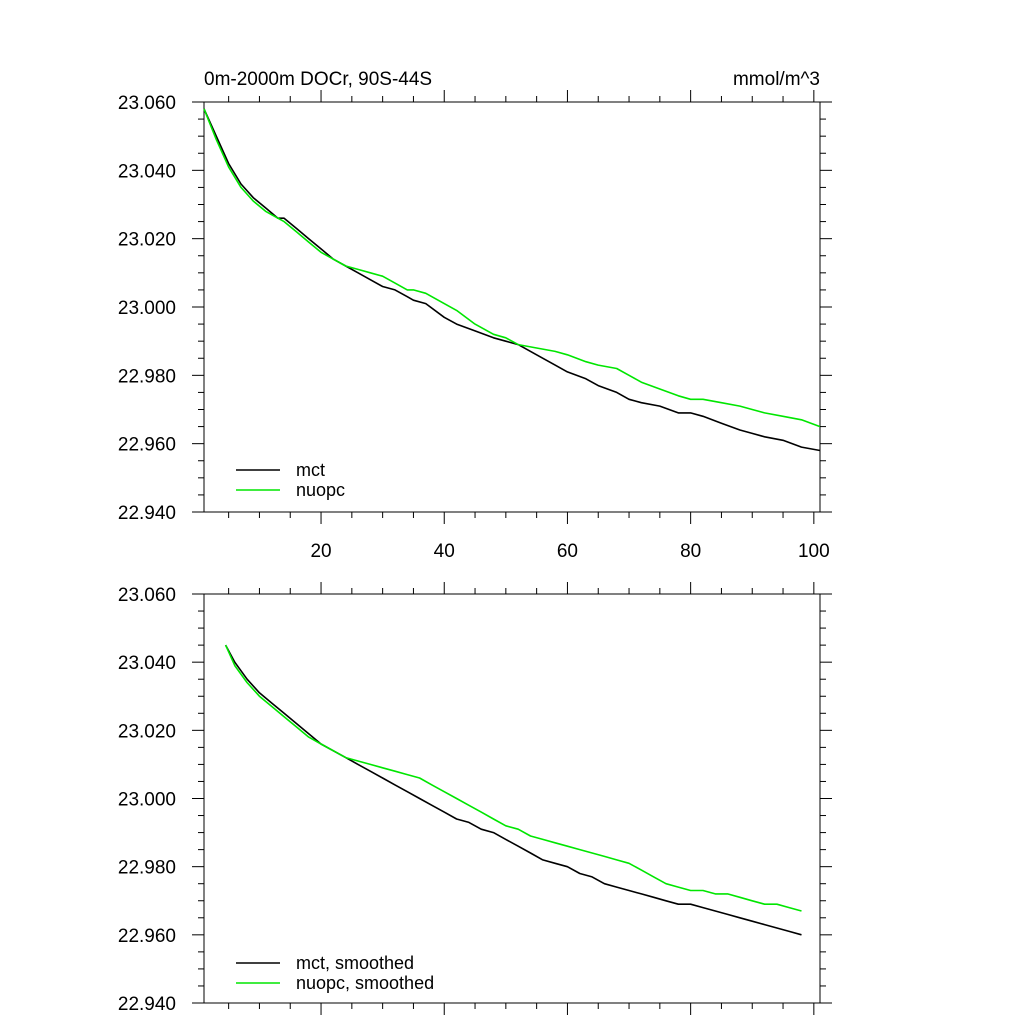  What do you see at coordinates (320, 551) in the screenshot?
I see `x-tick-label: 20` at bounding box center [320, 551].